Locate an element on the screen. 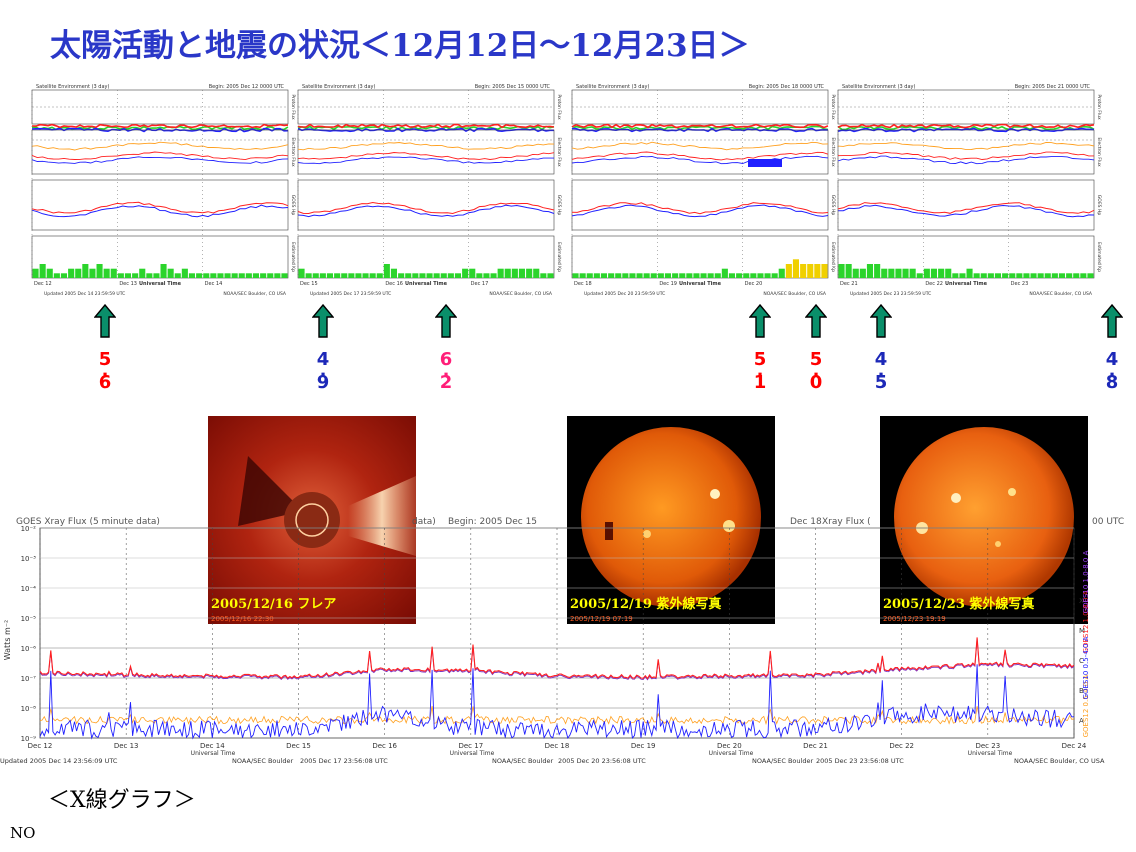 The image size is (1136, 852). magnitude-decimal: 8 is located at coordinates (1112, 382).